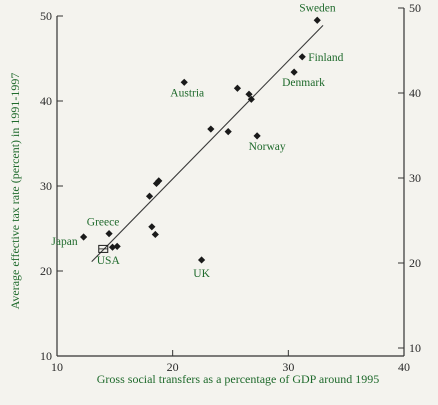  What do you see at coordinates (46, 271) in the screenshot?
I see `y-tick-label: 20` at bounding box center [46, 271].